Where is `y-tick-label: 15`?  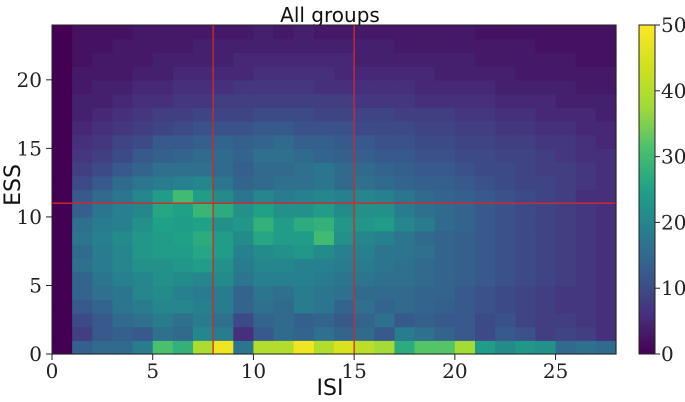 y-tick-label: 15 is located at coordinates (29, 148).